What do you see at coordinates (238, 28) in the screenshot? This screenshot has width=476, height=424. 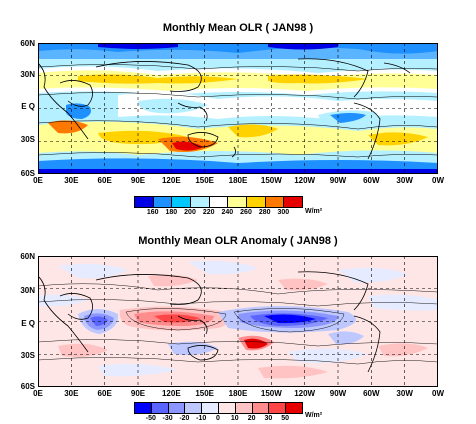 I see `map-title-olr: Monthly Mean OLR ( JAN98 )` at bounding box center [238, 28].